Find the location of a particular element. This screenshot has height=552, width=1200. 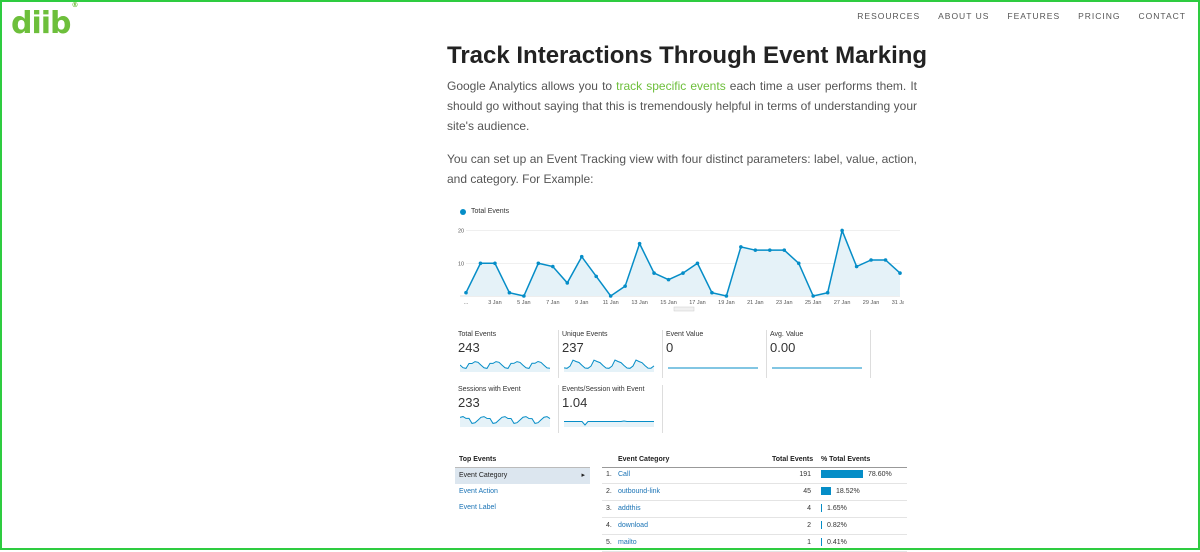

y-tick-label: 10 is located at coordinates (461, 264).